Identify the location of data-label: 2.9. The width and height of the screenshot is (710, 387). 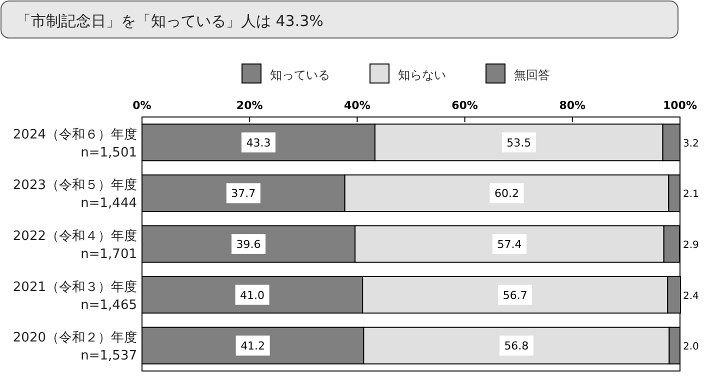
(691, 245).